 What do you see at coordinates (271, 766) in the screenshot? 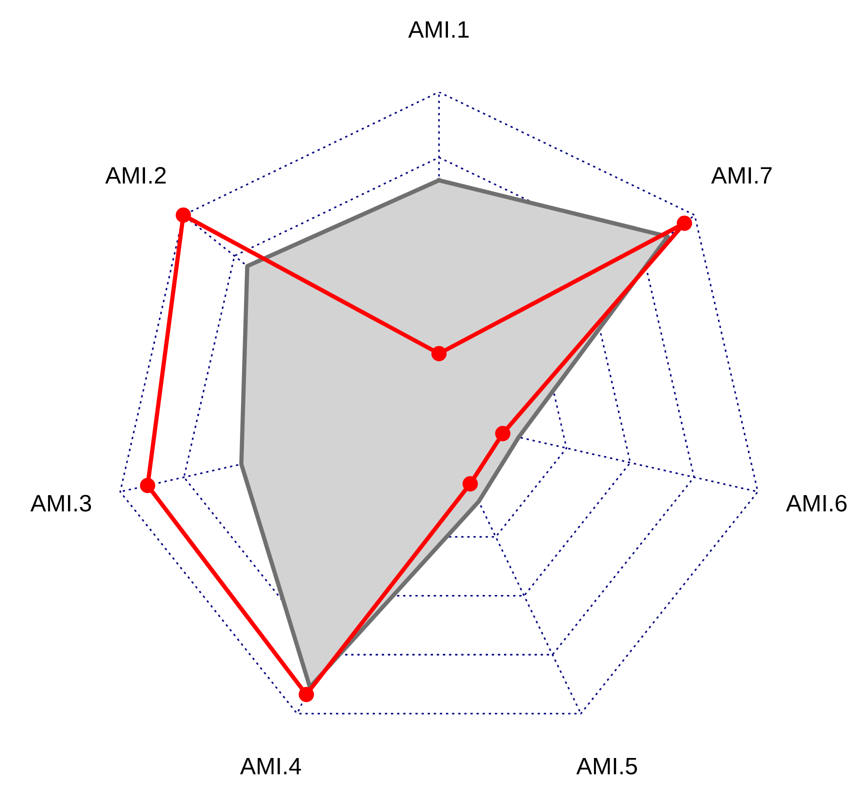
I see `spoke-label: AMI.4` at bounding box center [271, 766].